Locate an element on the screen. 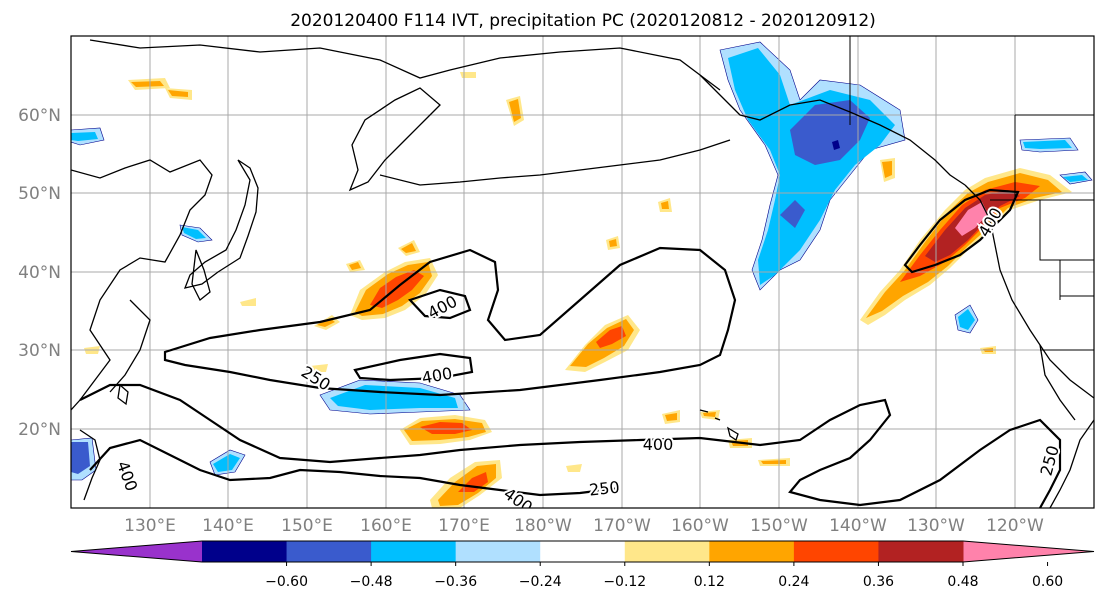 This screenshot has height=601, width=1105. colorbar-tick-label: 0.36 is located at coordinates (878, 582).